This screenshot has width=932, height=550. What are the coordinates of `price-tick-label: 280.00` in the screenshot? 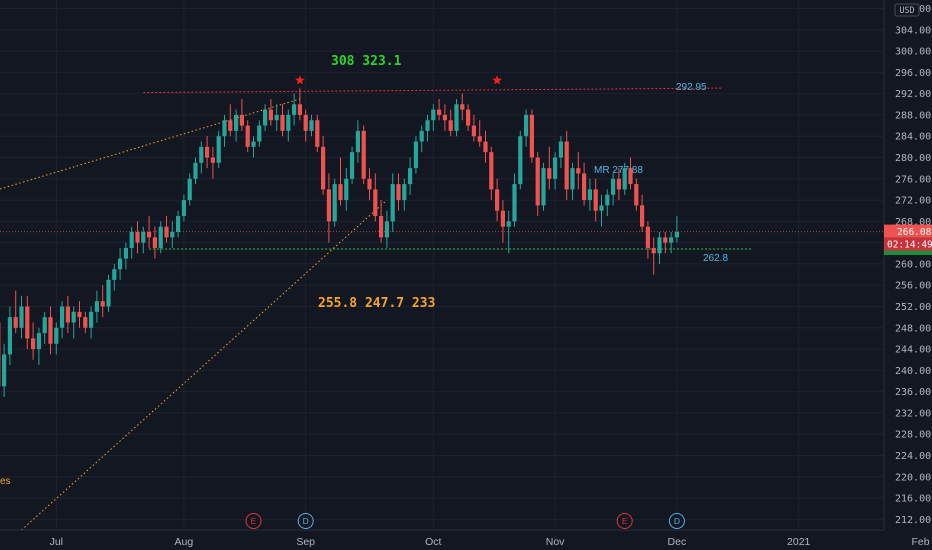 It's located at (913, 158).